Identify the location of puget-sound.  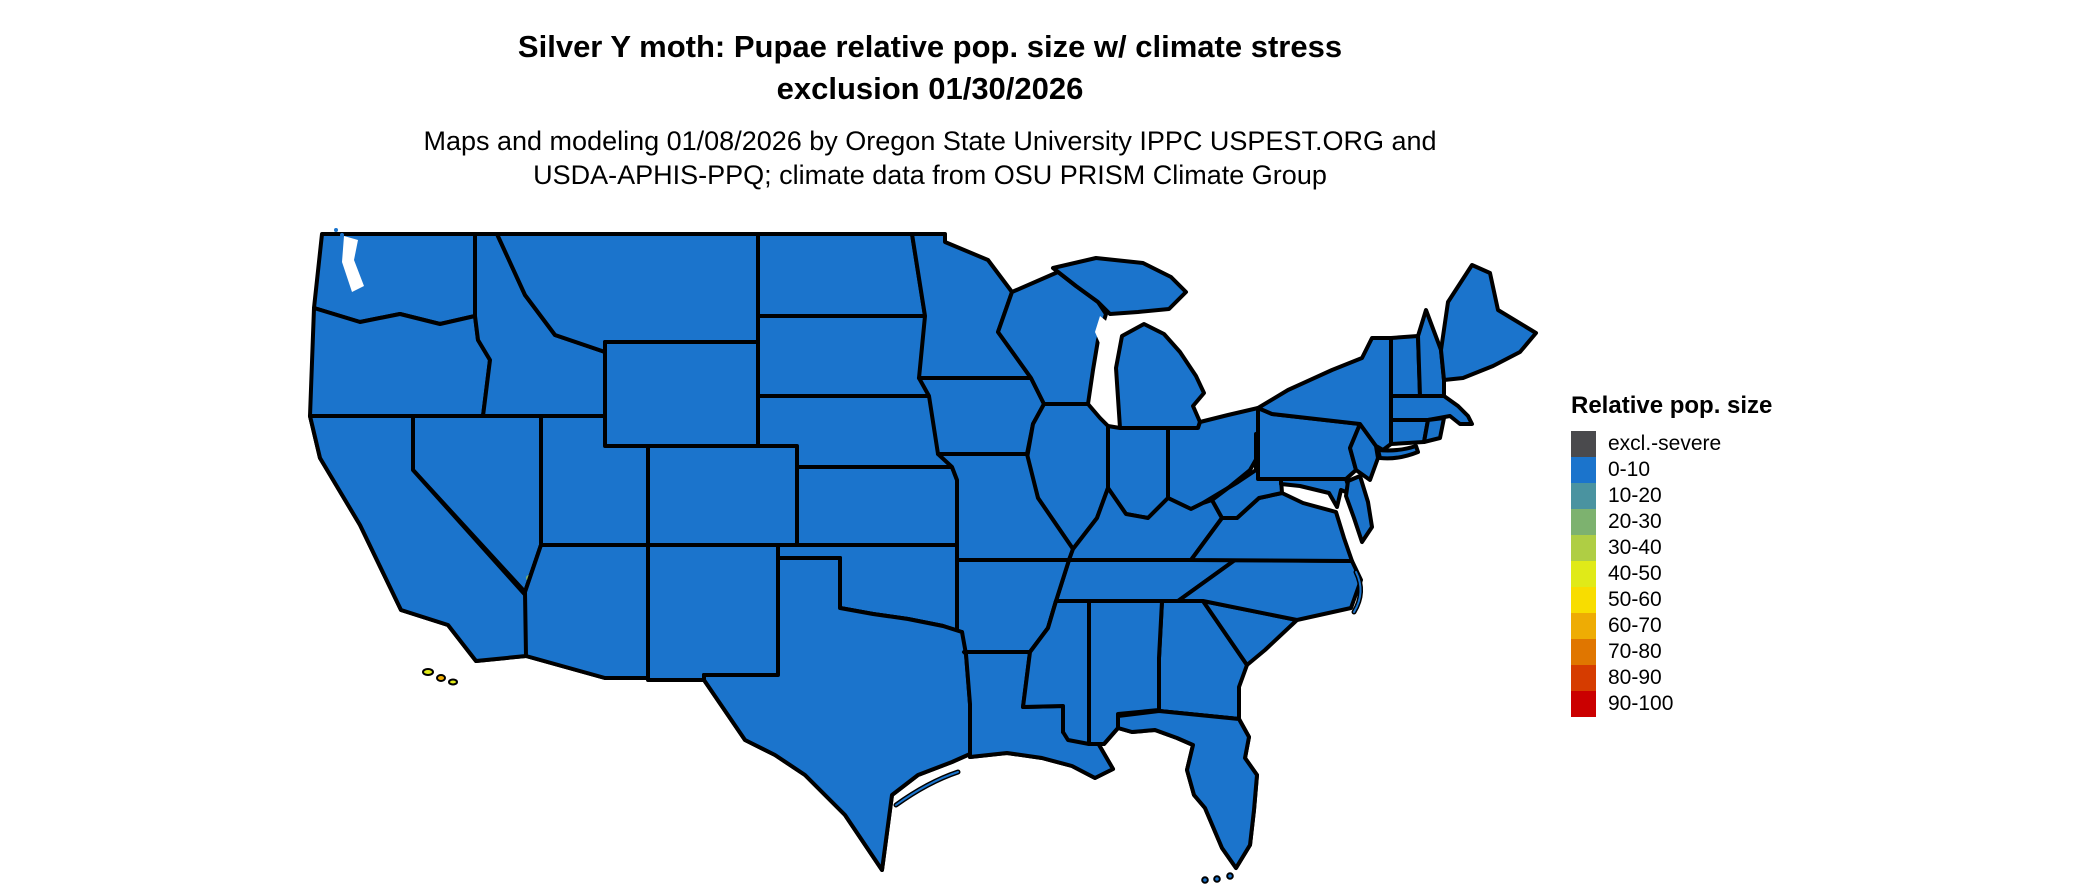
(353, 264).